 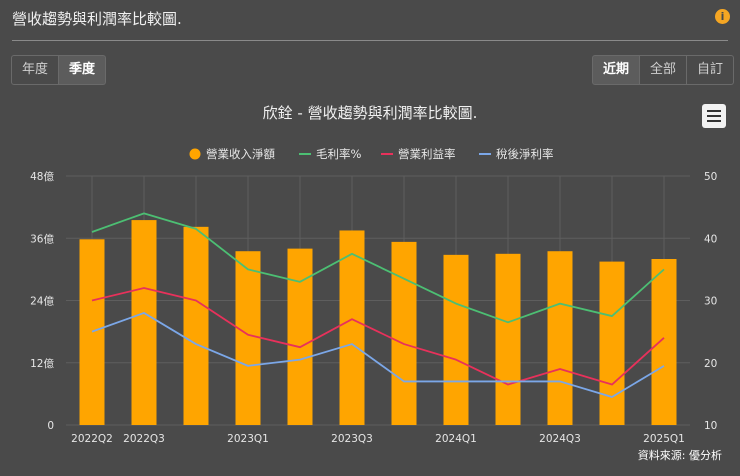 I want to click on x-tick-7: 2024Q1, so click(x=456, y=439).